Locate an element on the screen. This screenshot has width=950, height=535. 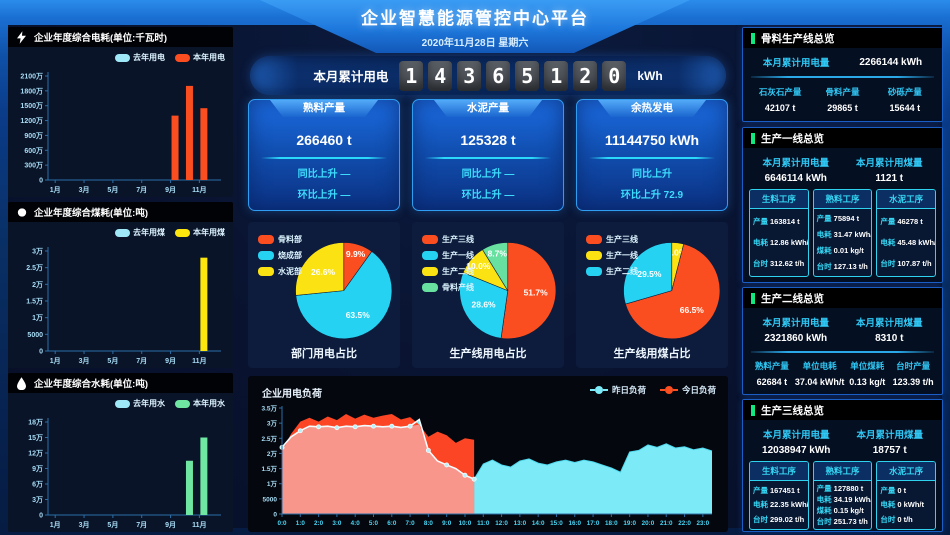
stat-value: 62684 t is located at coordinates (772, 381).